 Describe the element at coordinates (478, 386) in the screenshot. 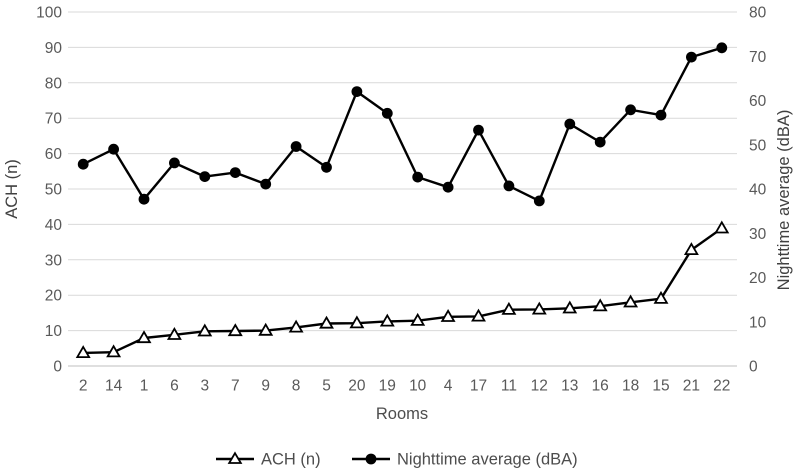

I see `x-axis-tick-label: 17` at that location.